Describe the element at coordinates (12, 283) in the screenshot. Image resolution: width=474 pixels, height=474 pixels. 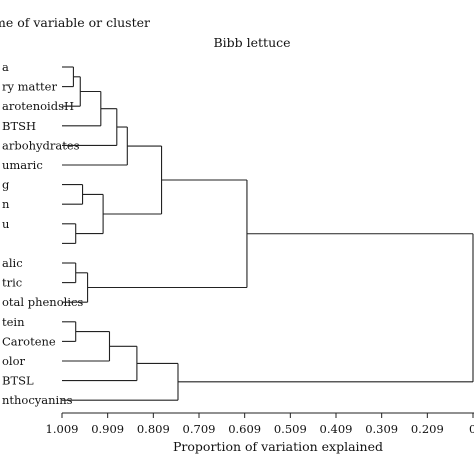
I see `leaf-label: tric` at that location.